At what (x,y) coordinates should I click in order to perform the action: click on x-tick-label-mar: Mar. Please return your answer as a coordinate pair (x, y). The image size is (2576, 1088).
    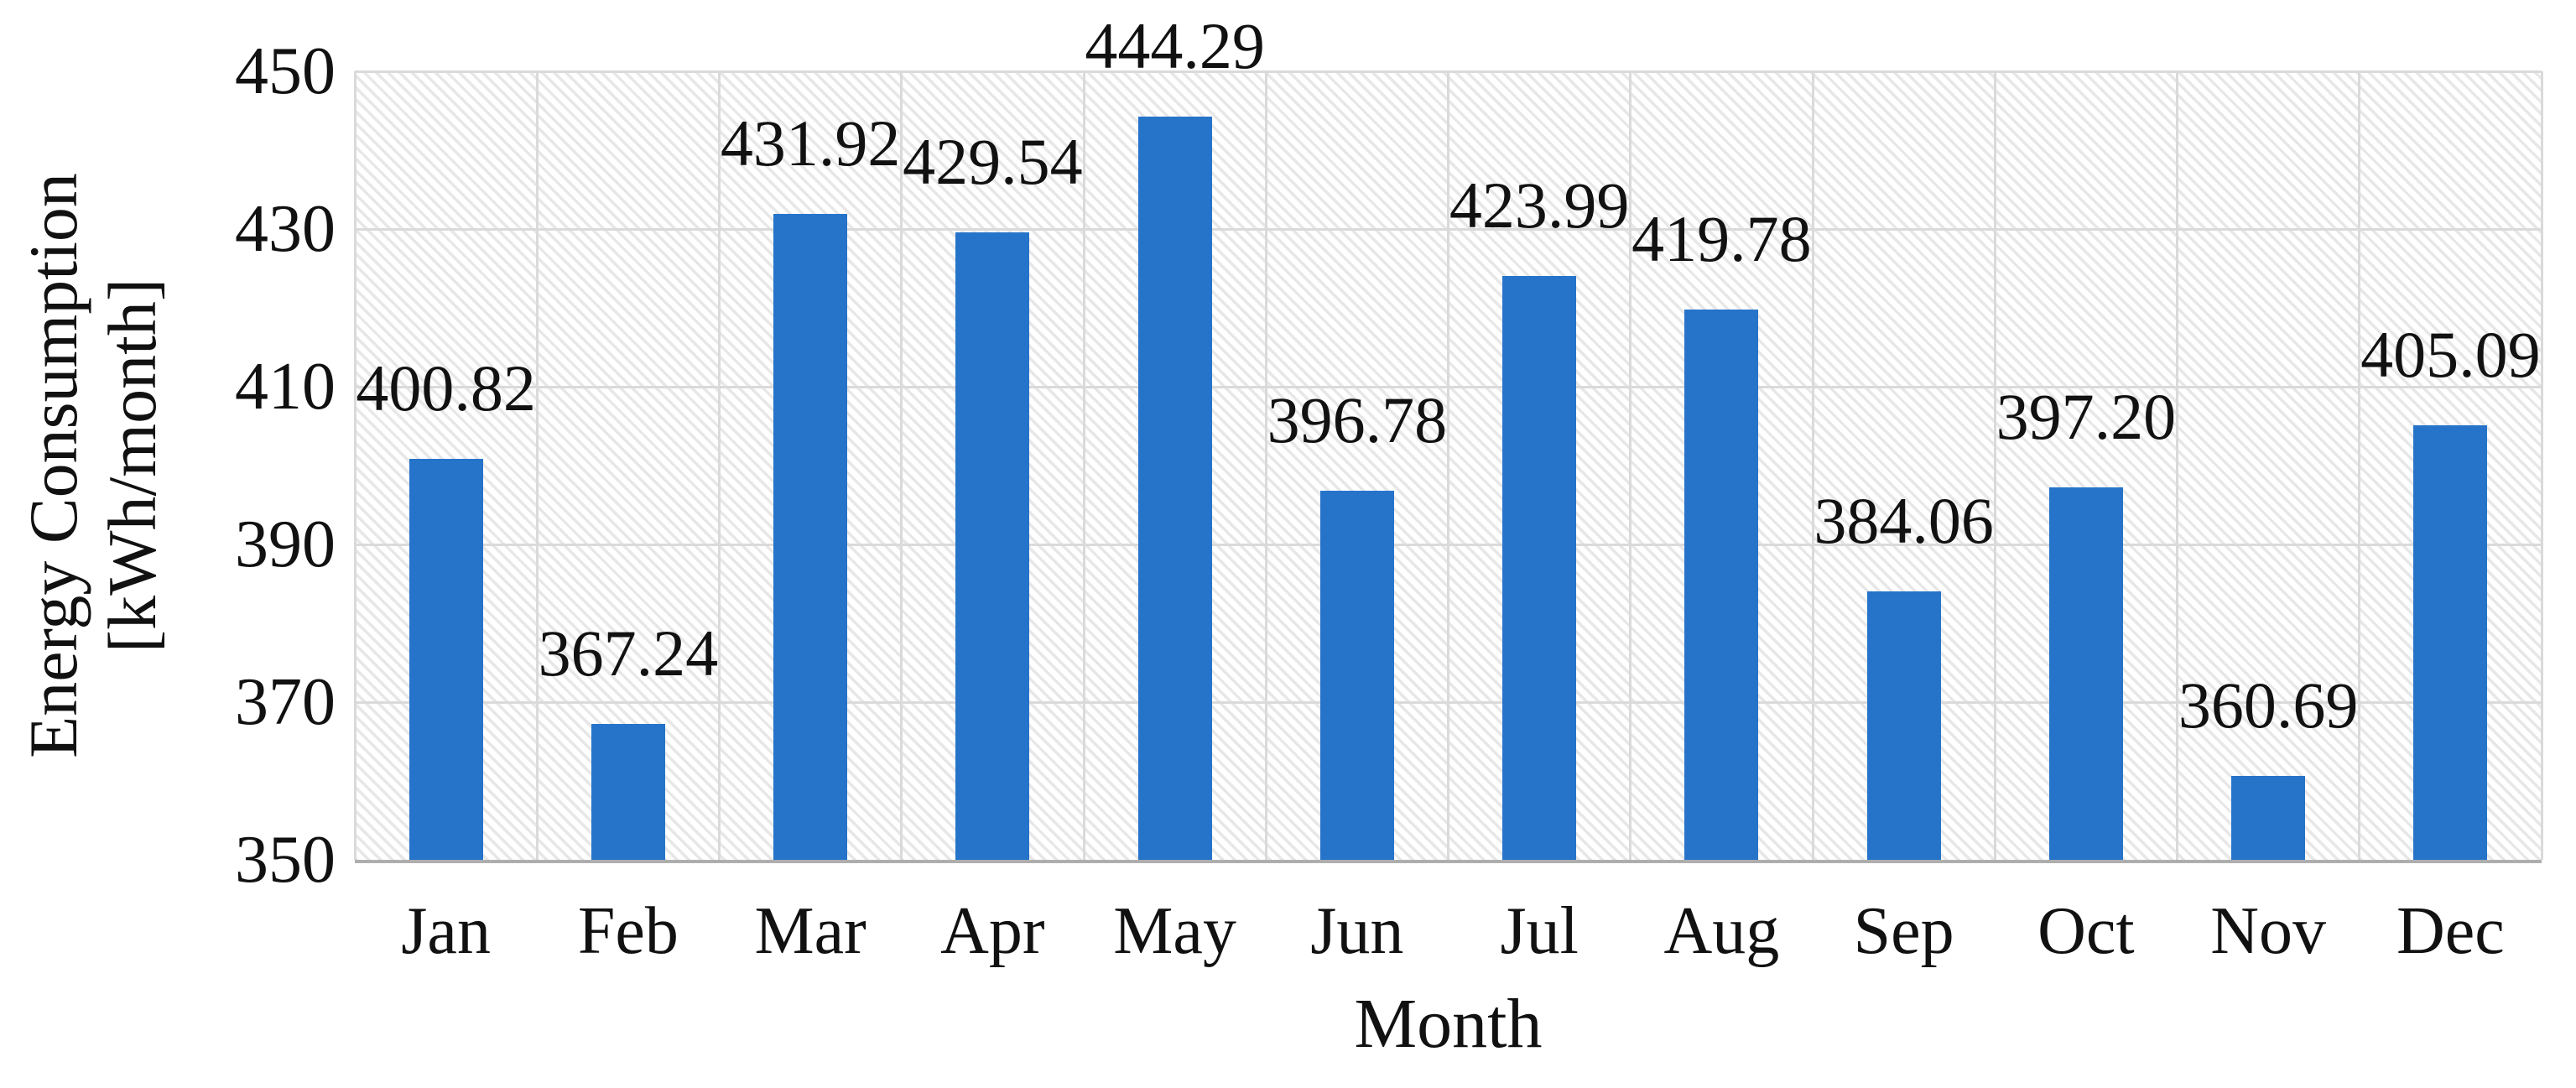
    Looking at the image, I should click on (810, 931).